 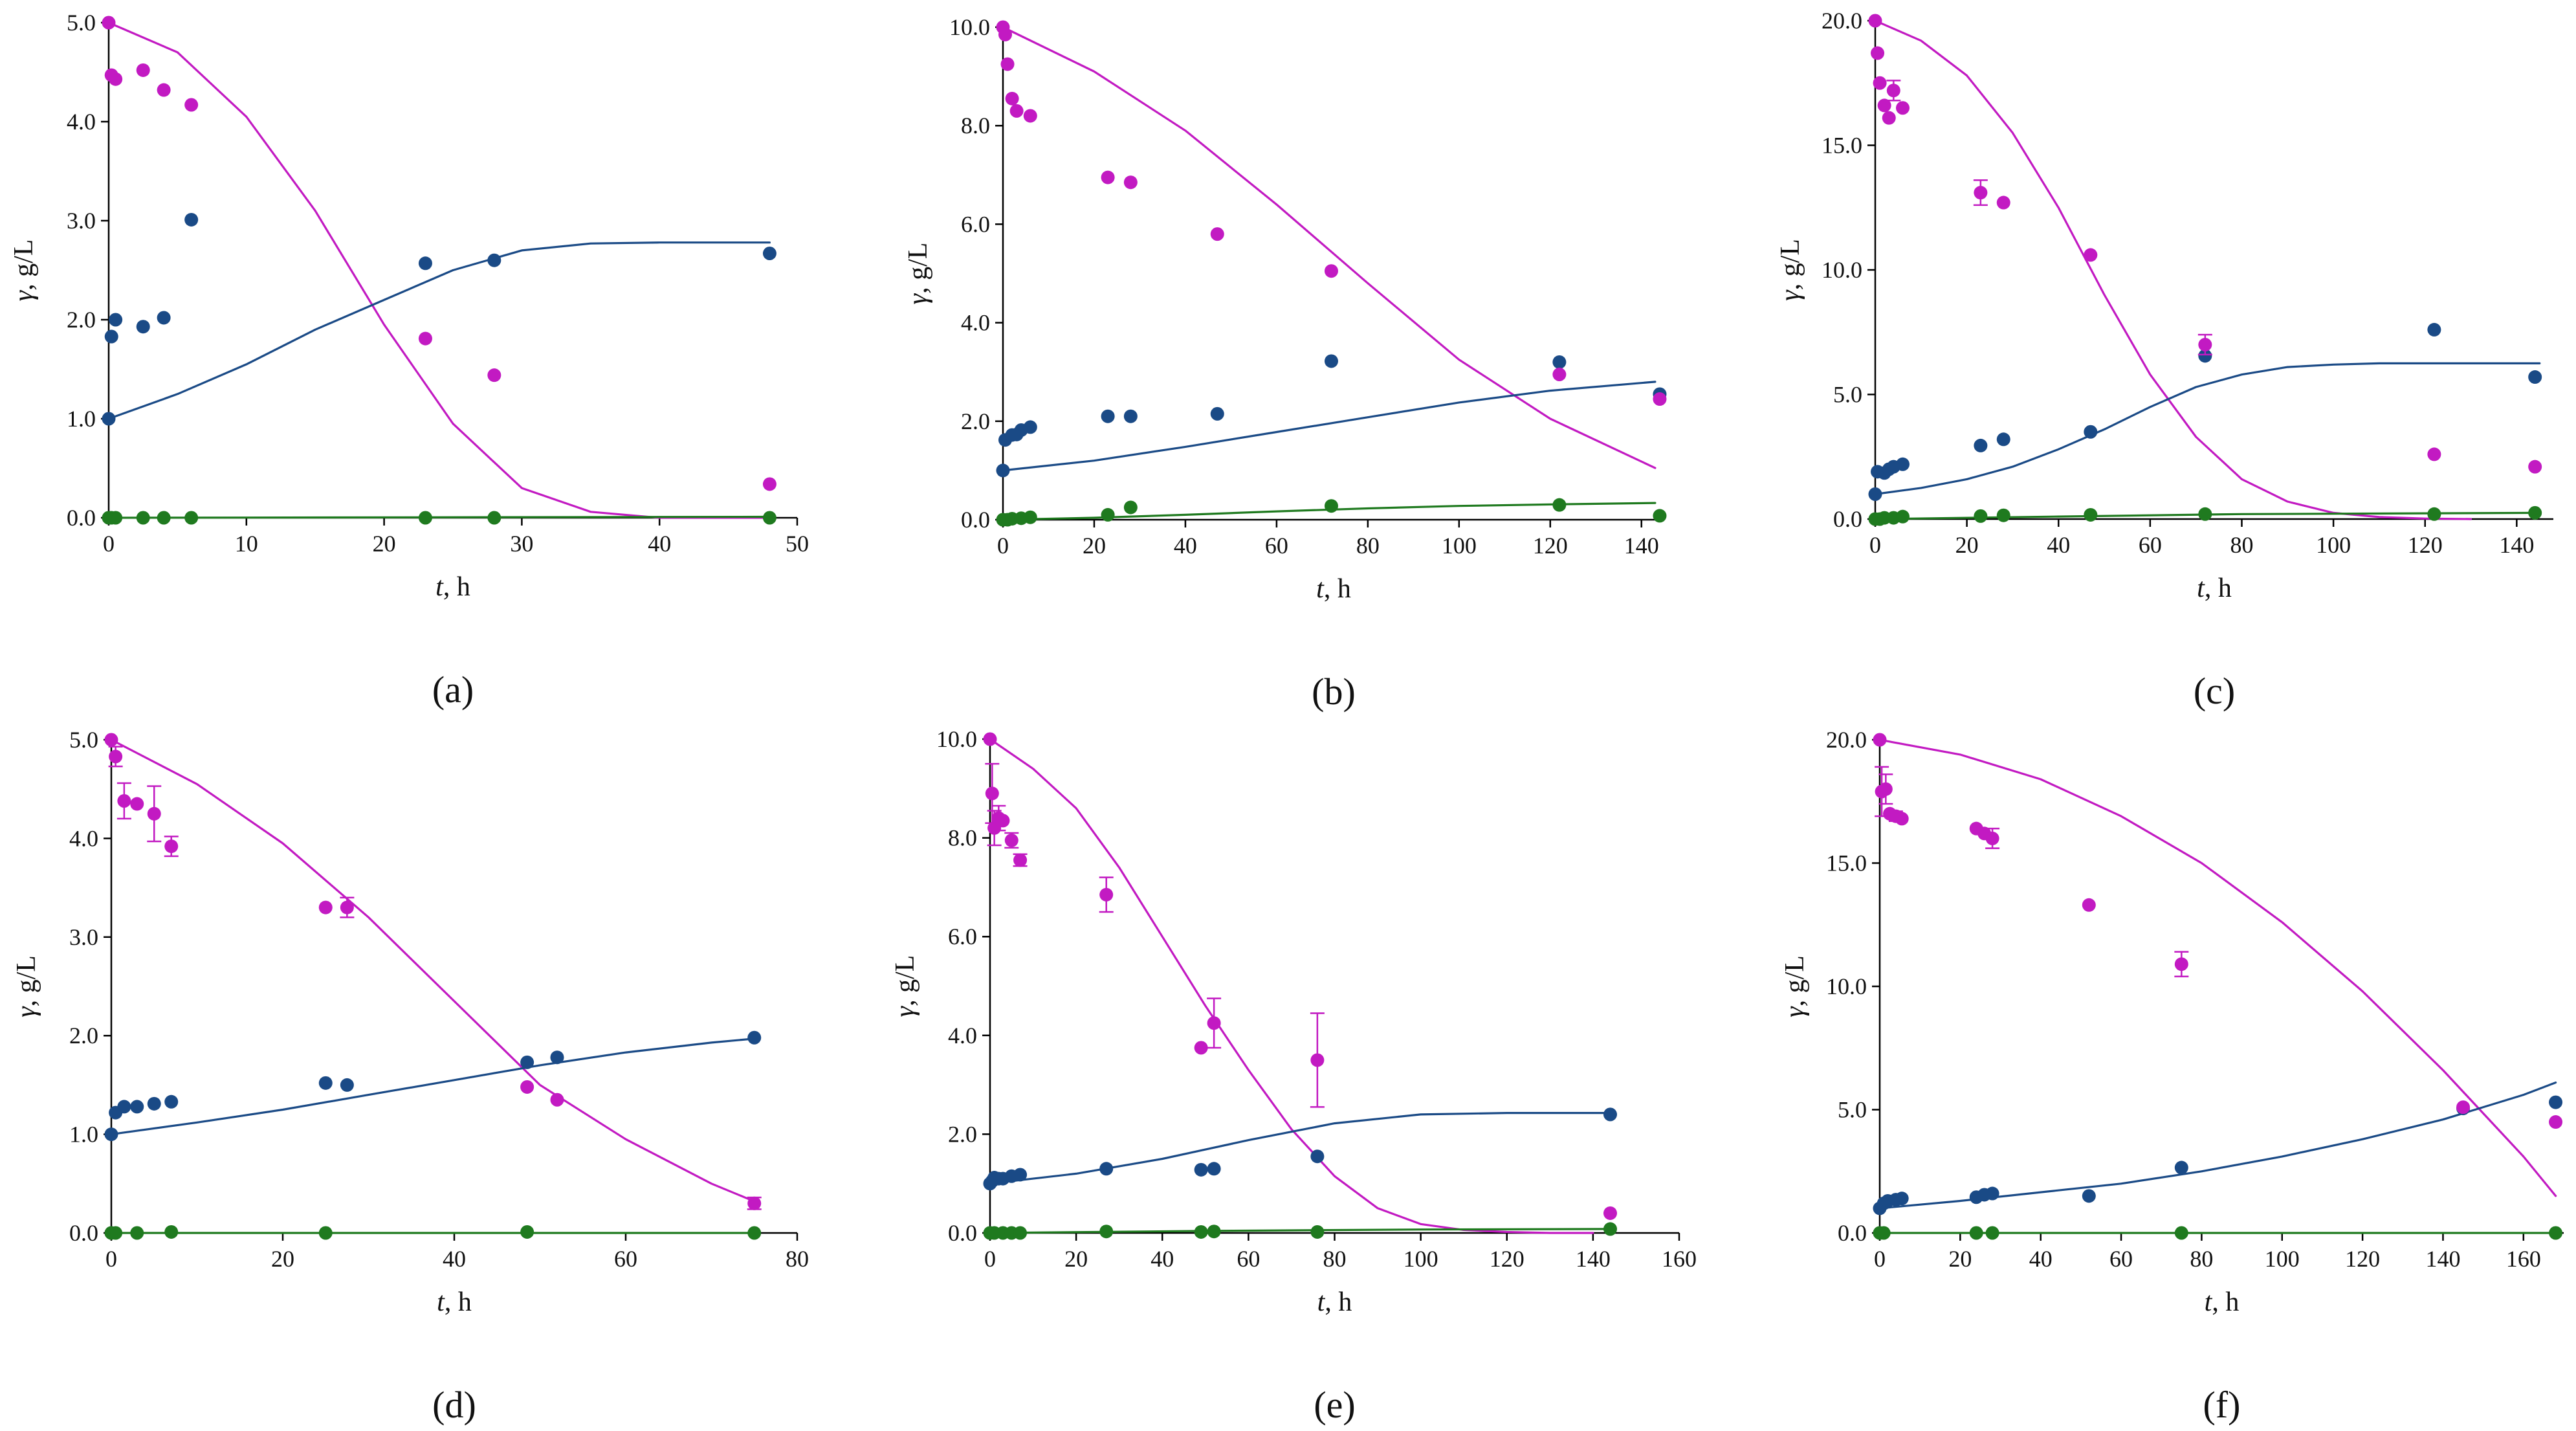 What do you see at coordinates (1335, 1405) in the screenshot?
I see `panel-label: (e)` at bounding box center [1335, 1405].